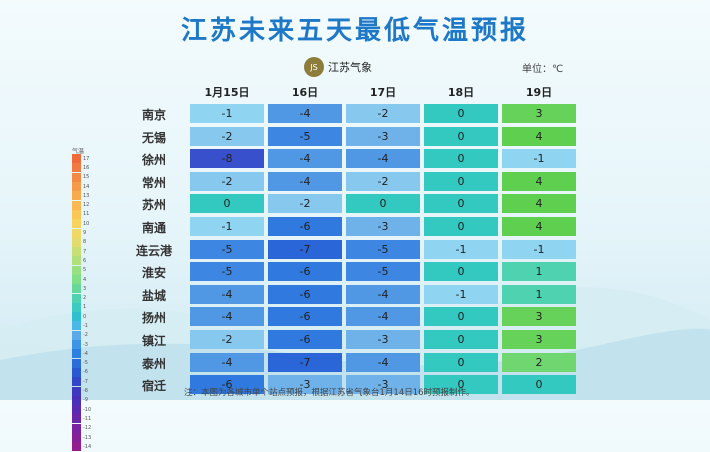 The image size is (710, 452). I want to click on legend-label: -9, so click(85, 400).